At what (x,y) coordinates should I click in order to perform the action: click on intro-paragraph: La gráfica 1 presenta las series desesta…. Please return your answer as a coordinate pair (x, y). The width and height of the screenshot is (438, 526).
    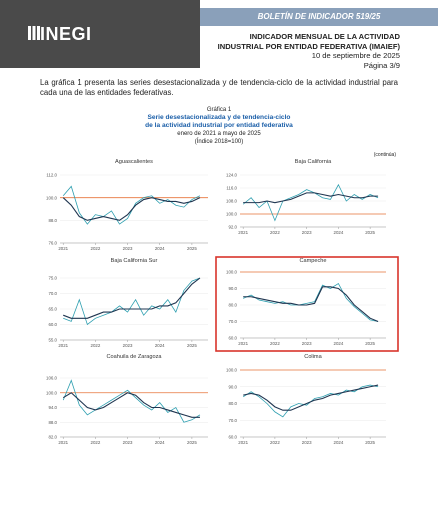
    Looking at the image, I should click on (219, 87).